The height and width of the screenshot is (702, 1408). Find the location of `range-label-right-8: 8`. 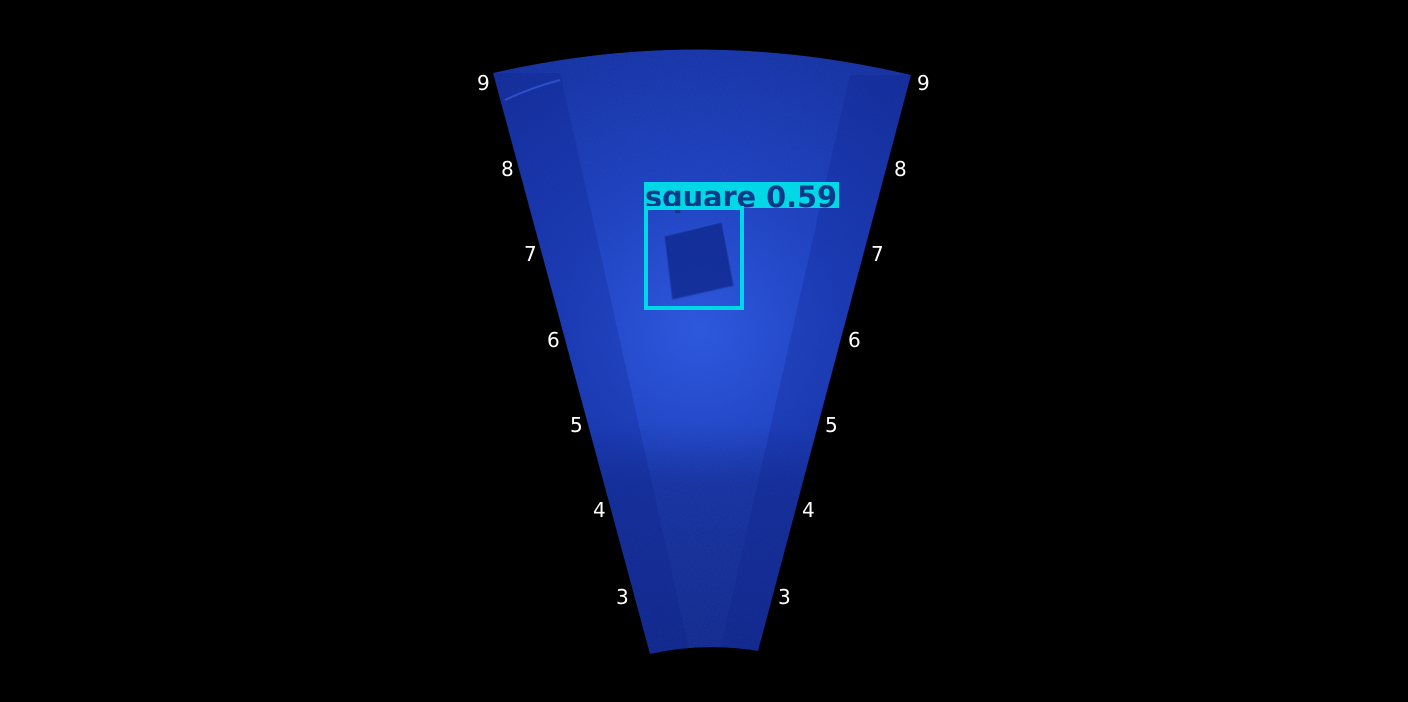

range-label-right-8: 8 is located at coordinates (900, 169).